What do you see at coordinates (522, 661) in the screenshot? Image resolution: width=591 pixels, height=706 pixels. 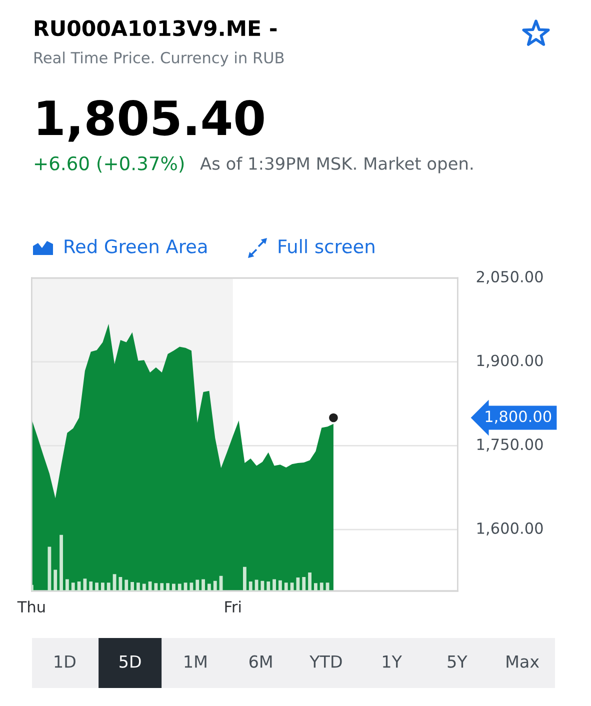 I see `text: Max` at bounding box center [522, 661].